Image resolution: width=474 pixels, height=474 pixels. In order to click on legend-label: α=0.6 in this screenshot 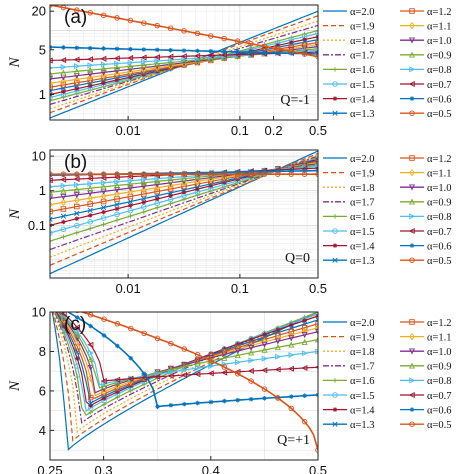, I will do `click(439, 246)`.